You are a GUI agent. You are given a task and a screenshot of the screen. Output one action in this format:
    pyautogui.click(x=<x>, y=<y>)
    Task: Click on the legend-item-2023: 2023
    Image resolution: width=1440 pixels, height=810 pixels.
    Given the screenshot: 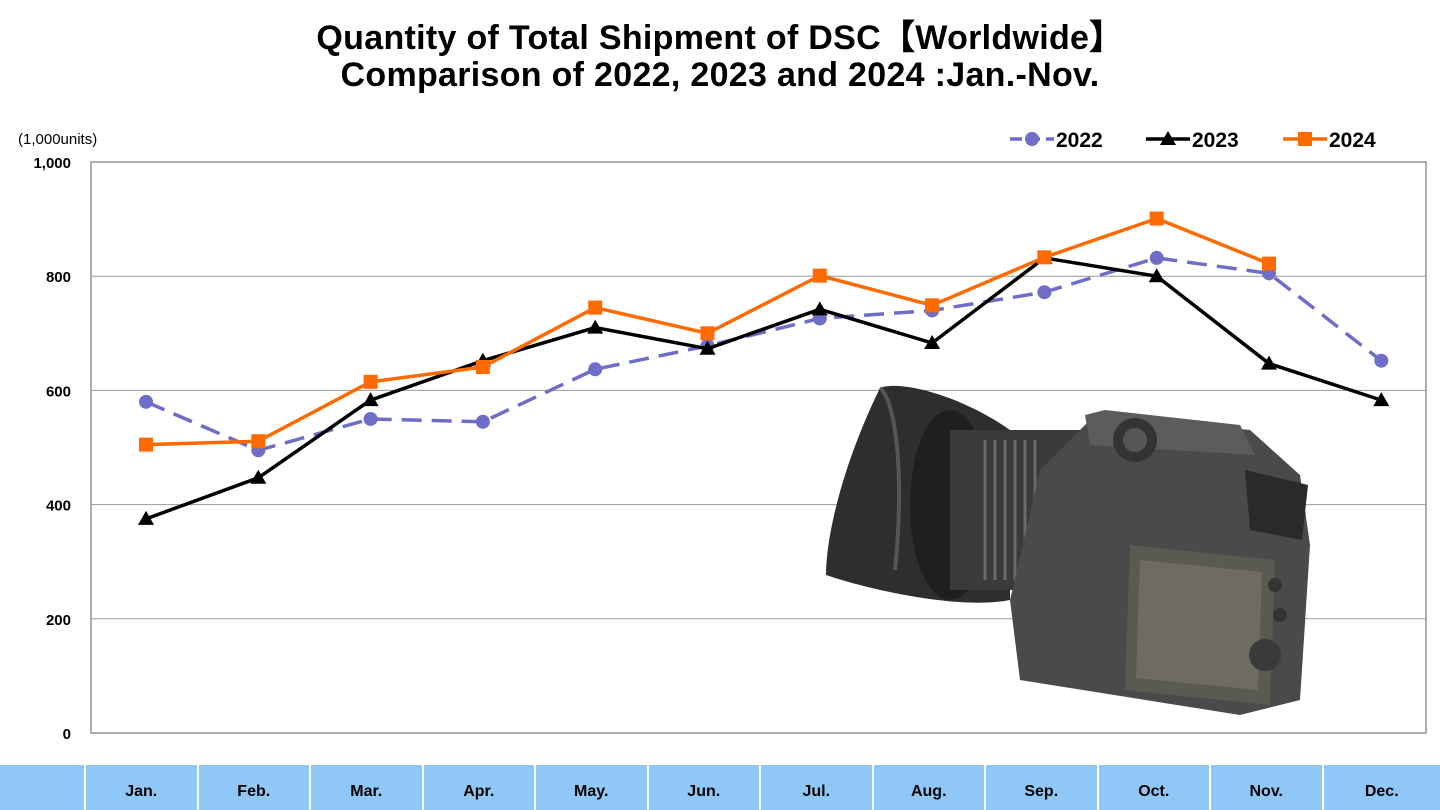 What is the action you would take?
    pyautogui.click(x=1192, y=140)
    